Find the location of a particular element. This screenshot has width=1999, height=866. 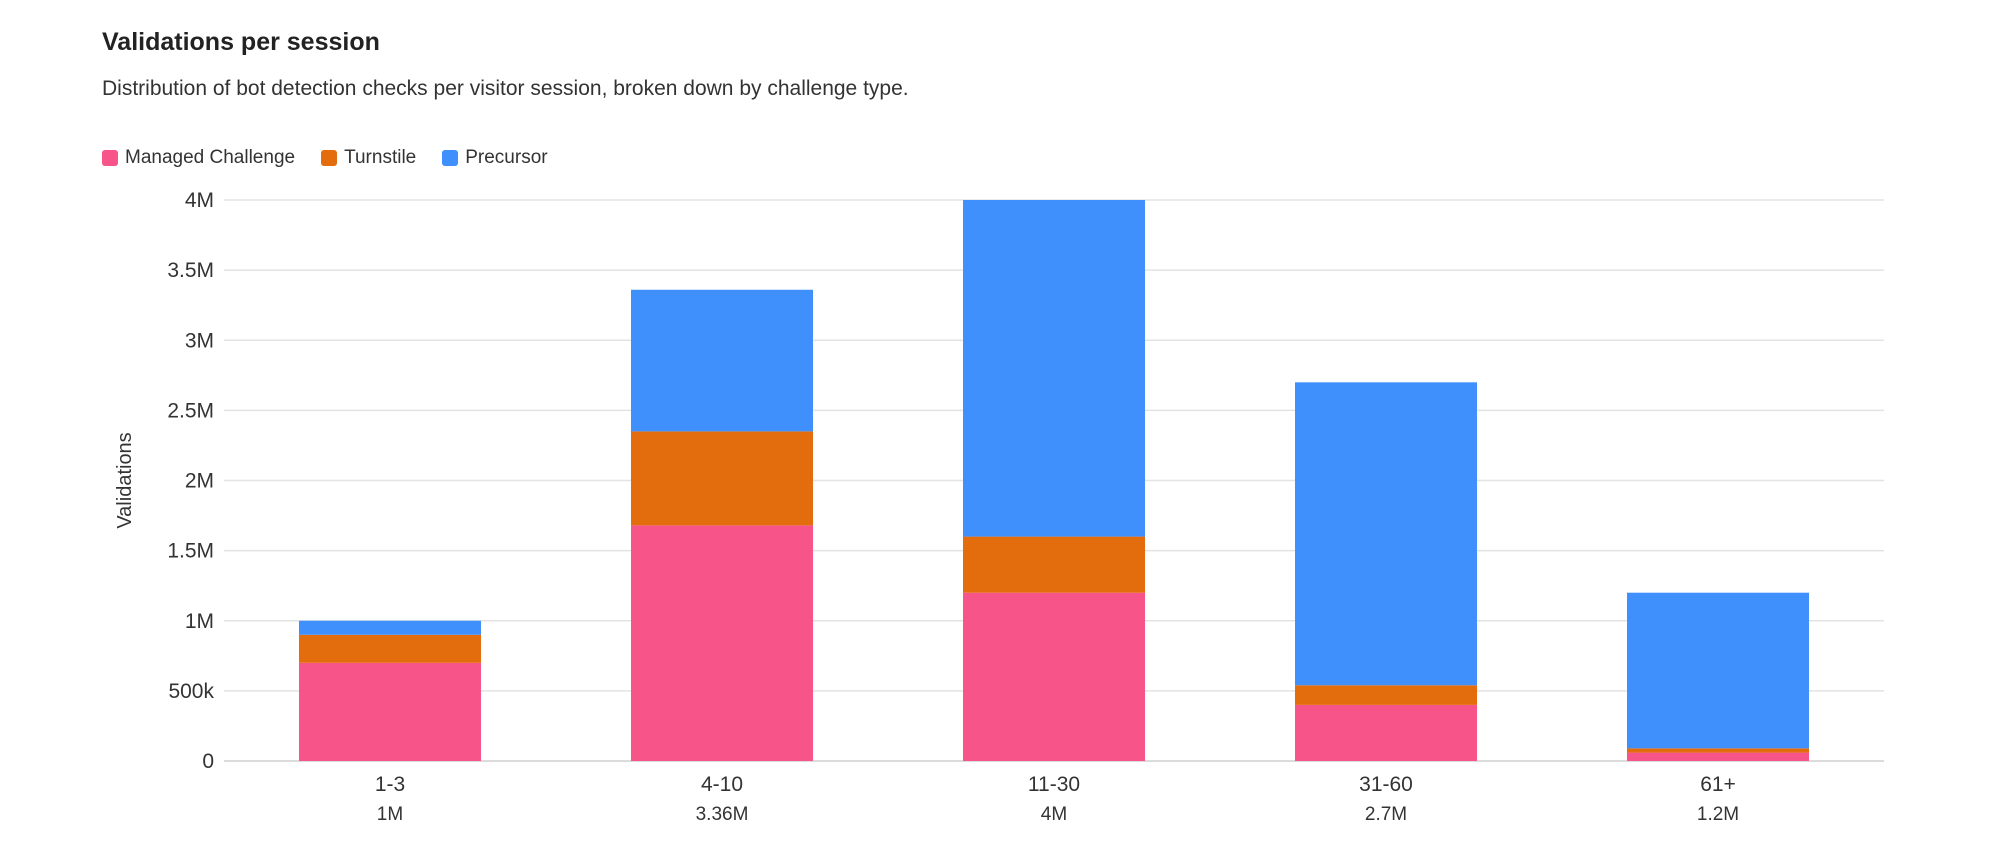

y-tick-label: 2.5M is located at coordinates (190, 410).